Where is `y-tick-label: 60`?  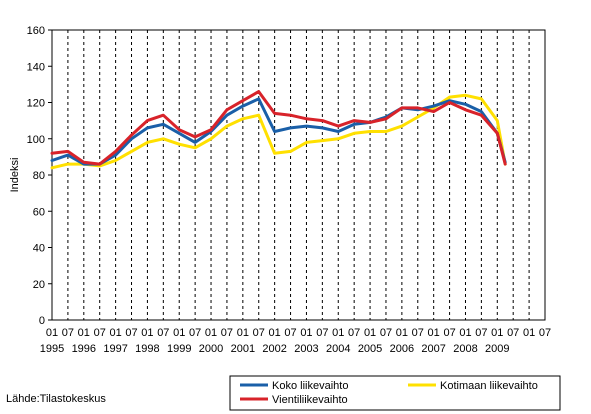
y-tick-label: 60 is located at coordinates (39, 212).